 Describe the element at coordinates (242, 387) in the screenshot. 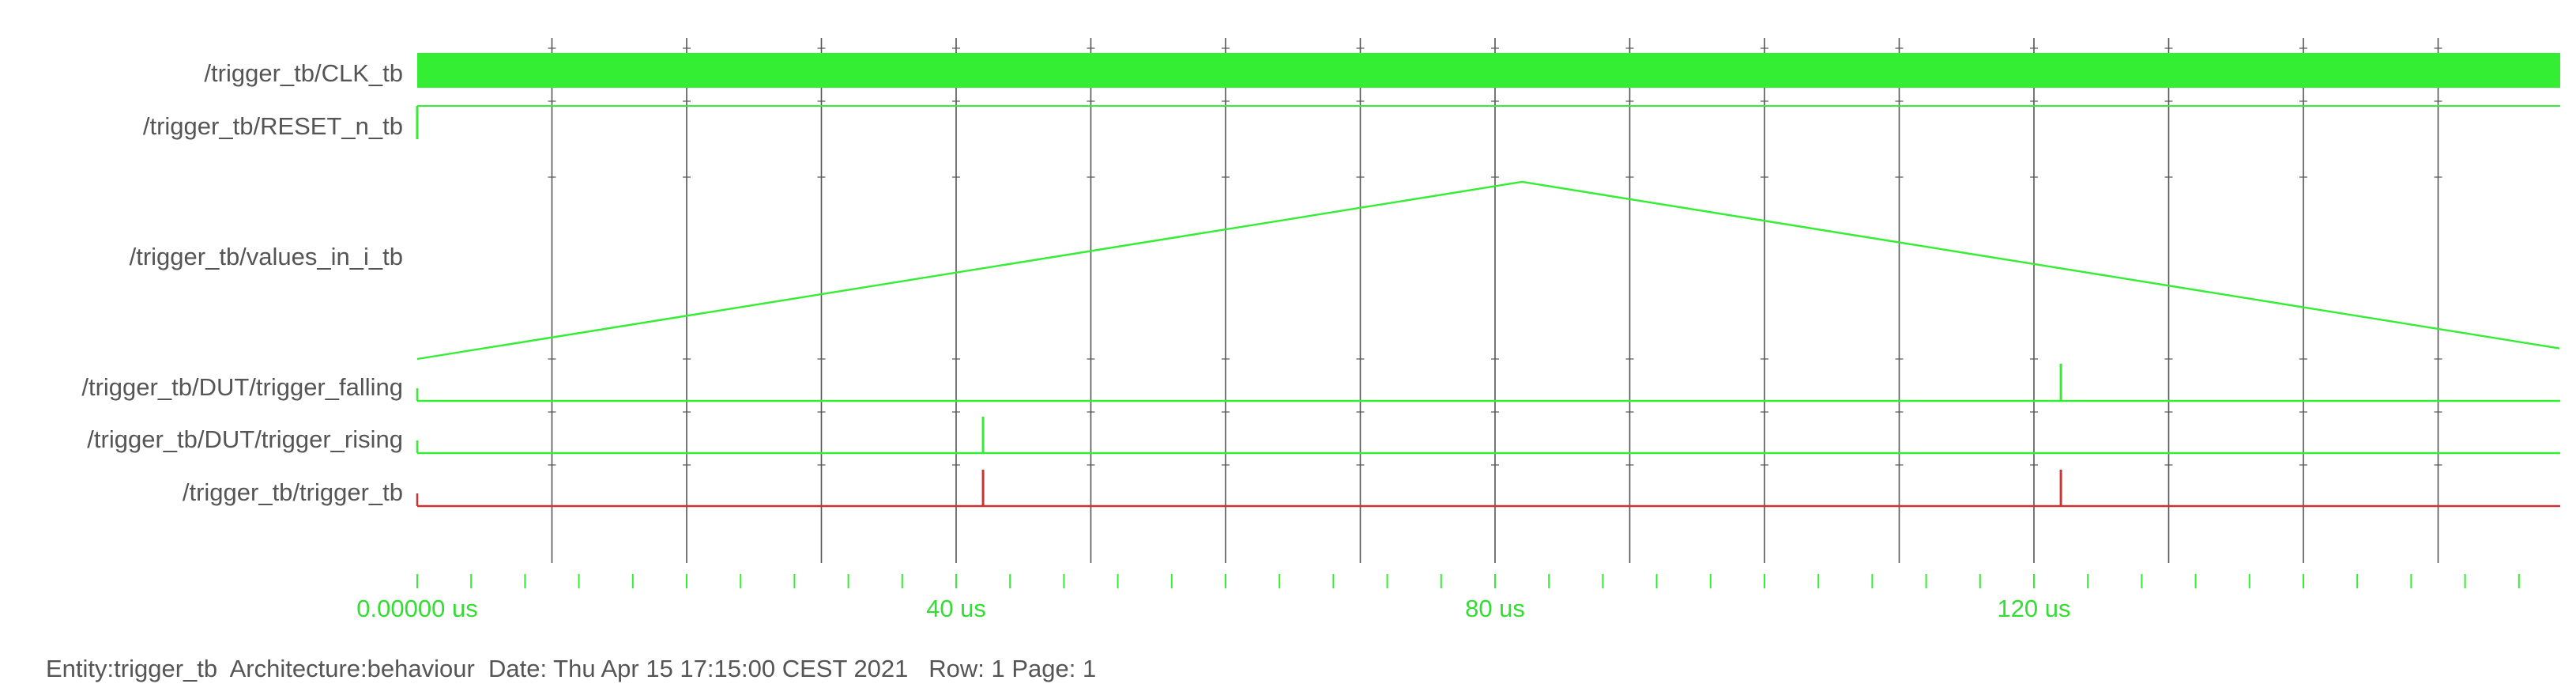

I see `signal-label: /trigger_tb/DUT/trigger_falling` at that location.